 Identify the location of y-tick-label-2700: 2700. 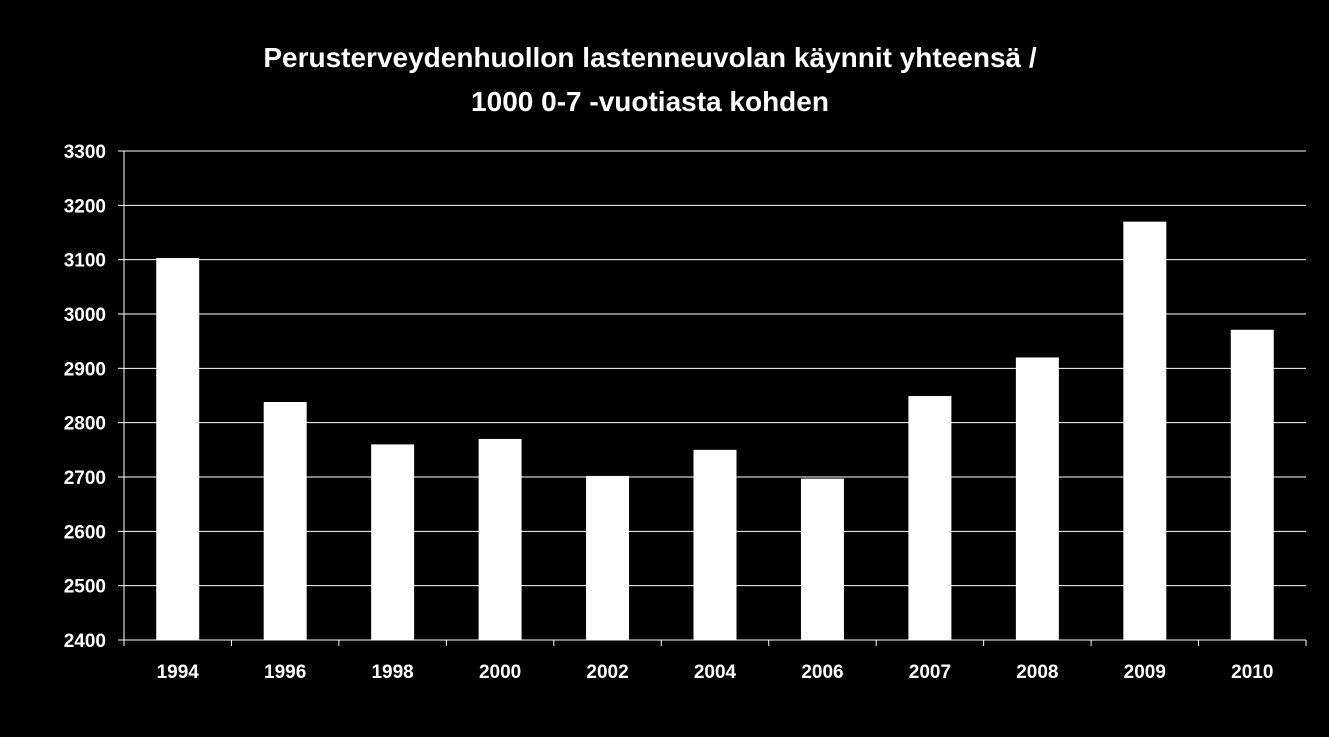
(85, 478).